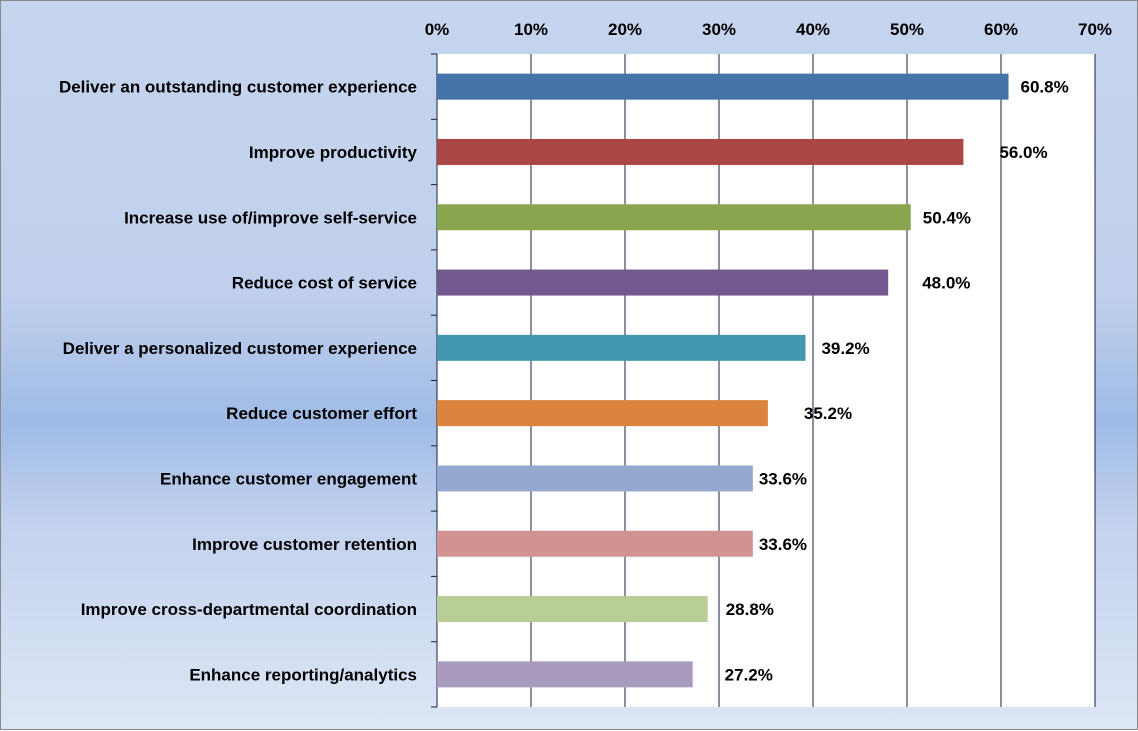 The width and height of the screenshot is (1138, 731). I want to click on category-label: Improve cross-departmental coordination, so click(249, 609).